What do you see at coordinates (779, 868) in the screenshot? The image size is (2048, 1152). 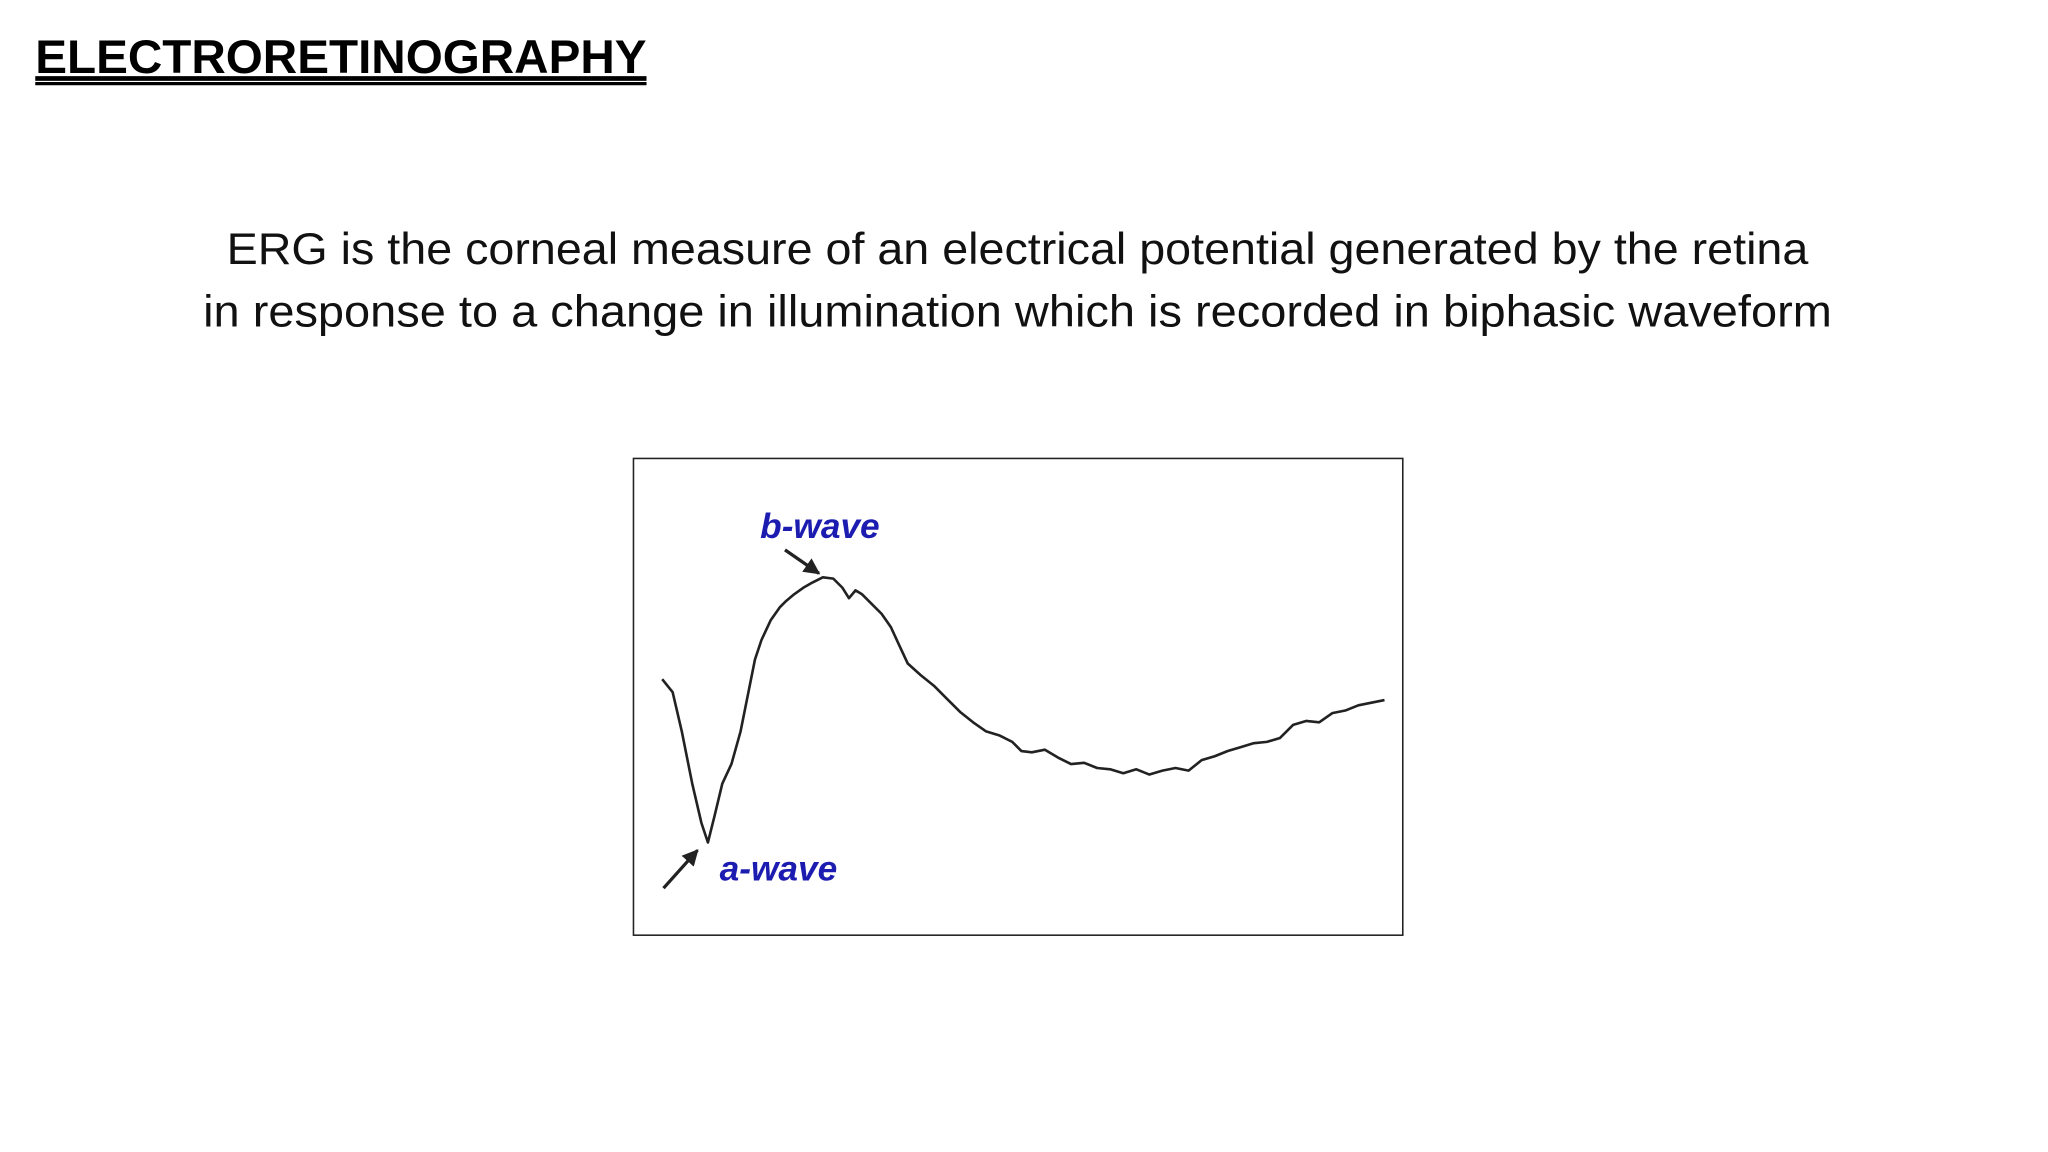 I see `a-wave-label: a-wave` at bounding box center [779, 868].